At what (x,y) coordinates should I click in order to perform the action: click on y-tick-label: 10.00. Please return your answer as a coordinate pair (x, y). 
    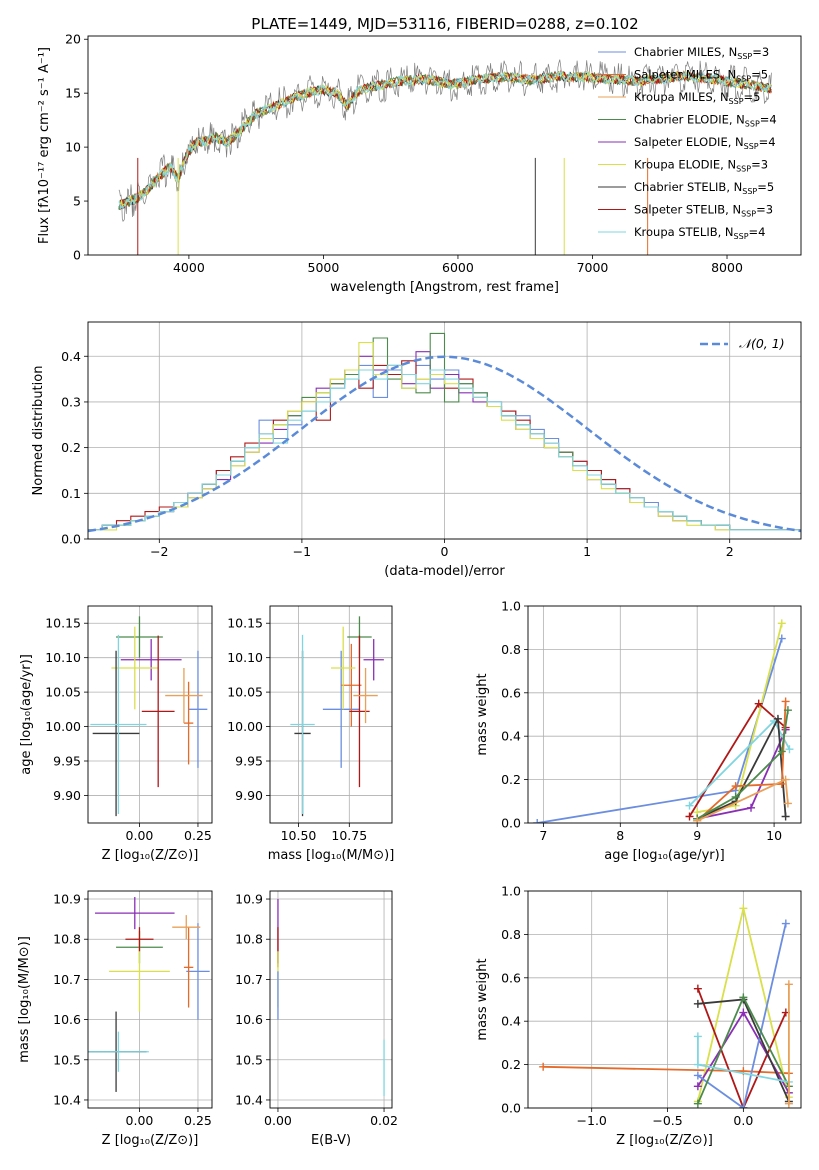
    Looking at the image, I should click on (245, 726).